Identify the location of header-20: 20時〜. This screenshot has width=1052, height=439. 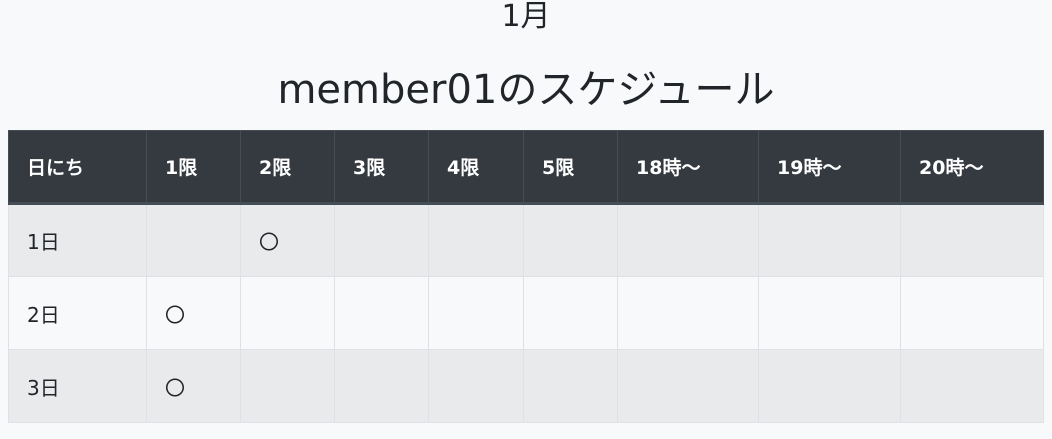
(972, 167).